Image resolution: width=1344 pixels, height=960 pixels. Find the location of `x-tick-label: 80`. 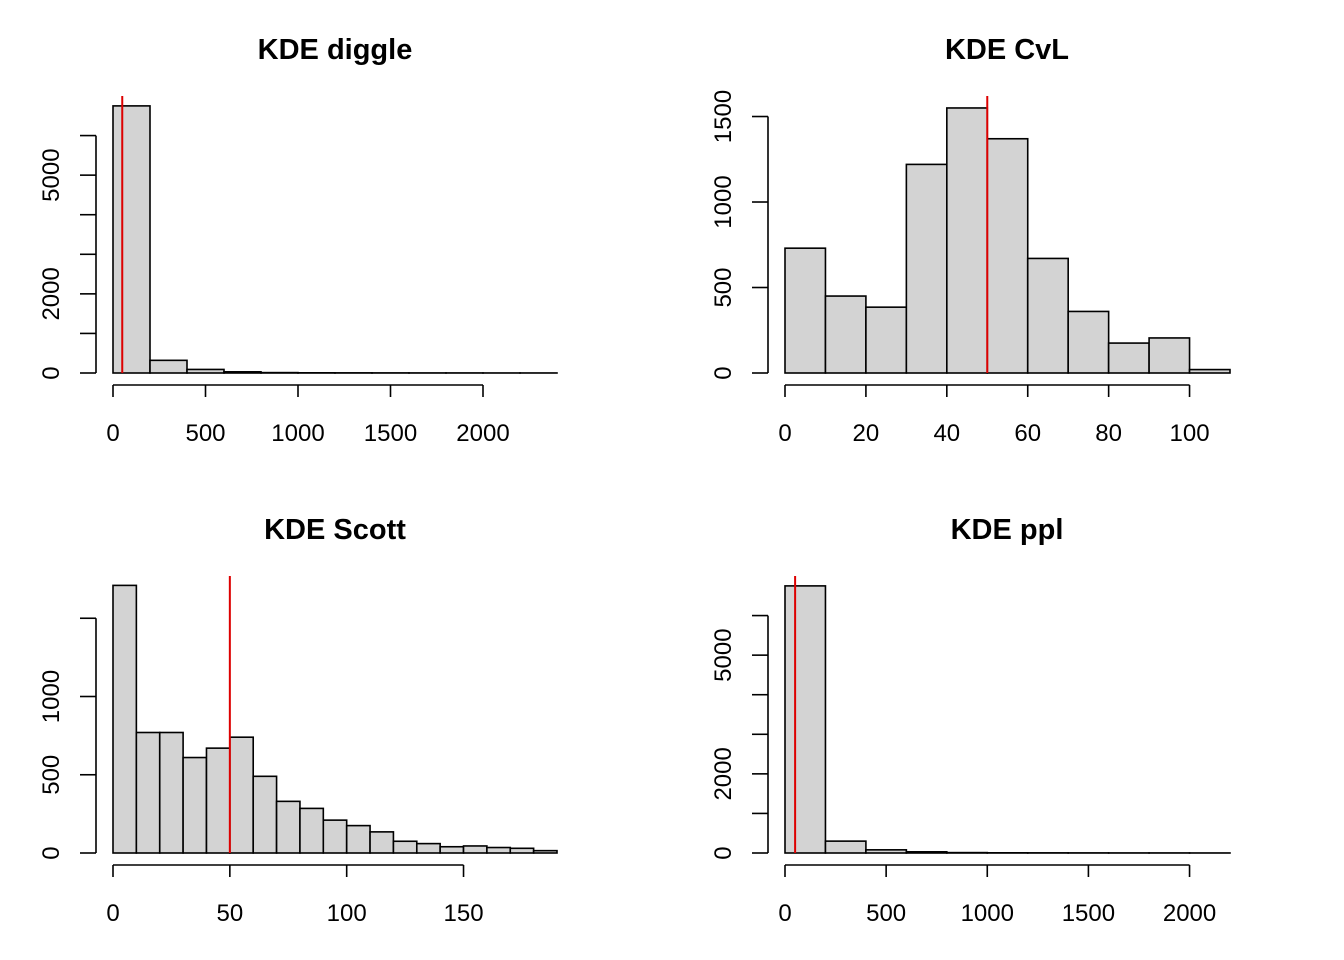

x-tick-label: 80 is located at coordinates (1108, 433).